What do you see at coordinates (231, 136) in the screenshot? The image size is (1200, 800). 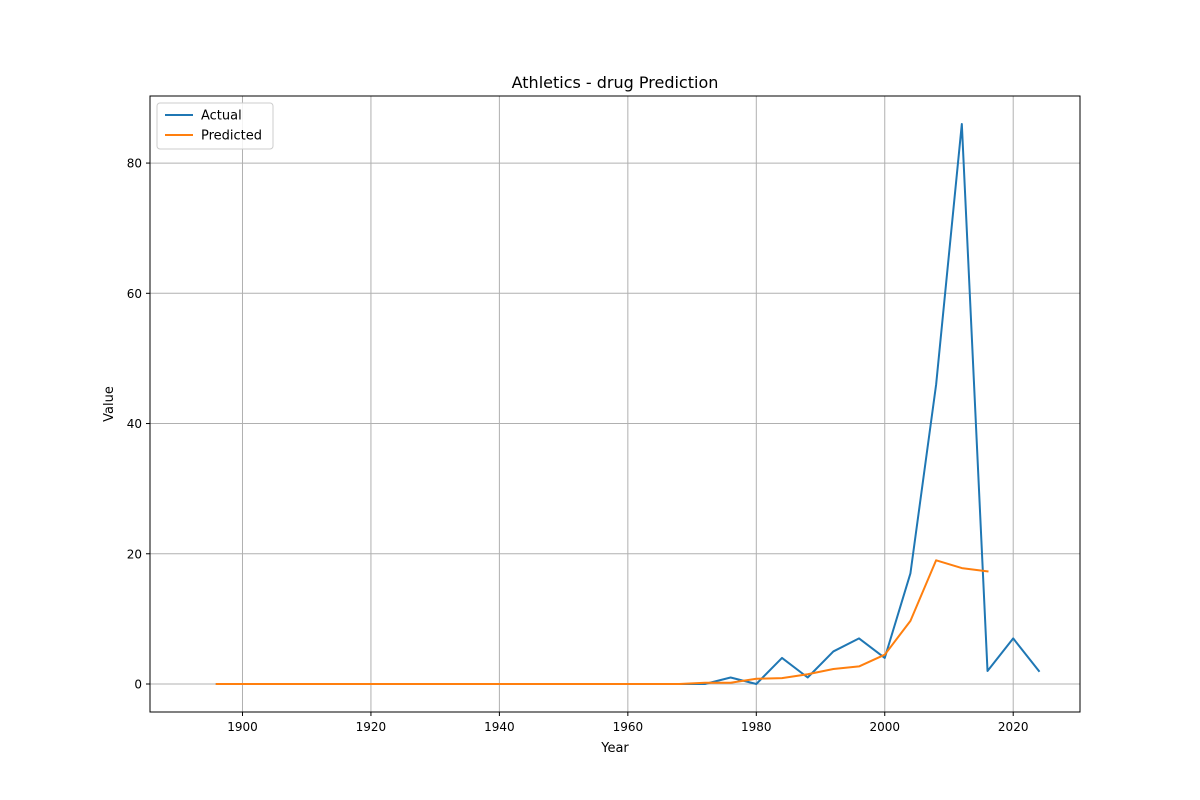 I see `legend-label-predicted: Predicted` at bounding box center [231, 136].